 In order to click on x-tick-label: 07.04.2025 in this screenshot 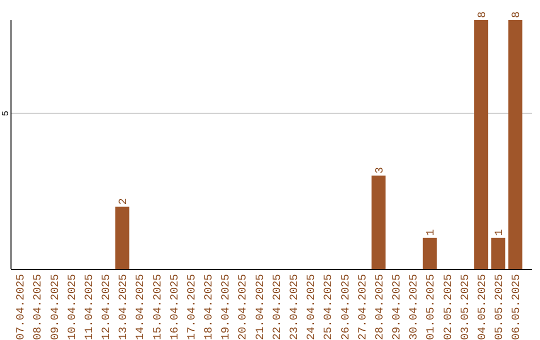, I will do `click(22, 307)`.